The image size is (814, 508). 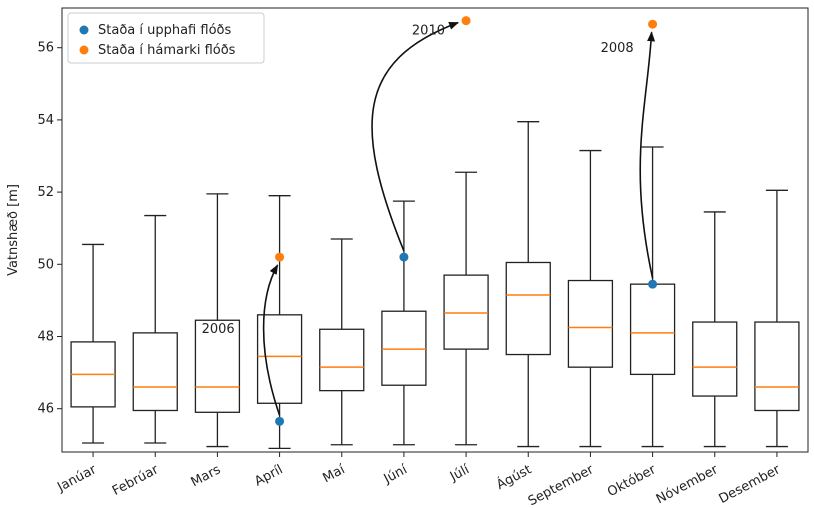 What do you see at coordinates (632, 481) in the screenshot?
I see `x-tick-label: Október` at bounding box center [632, 481].